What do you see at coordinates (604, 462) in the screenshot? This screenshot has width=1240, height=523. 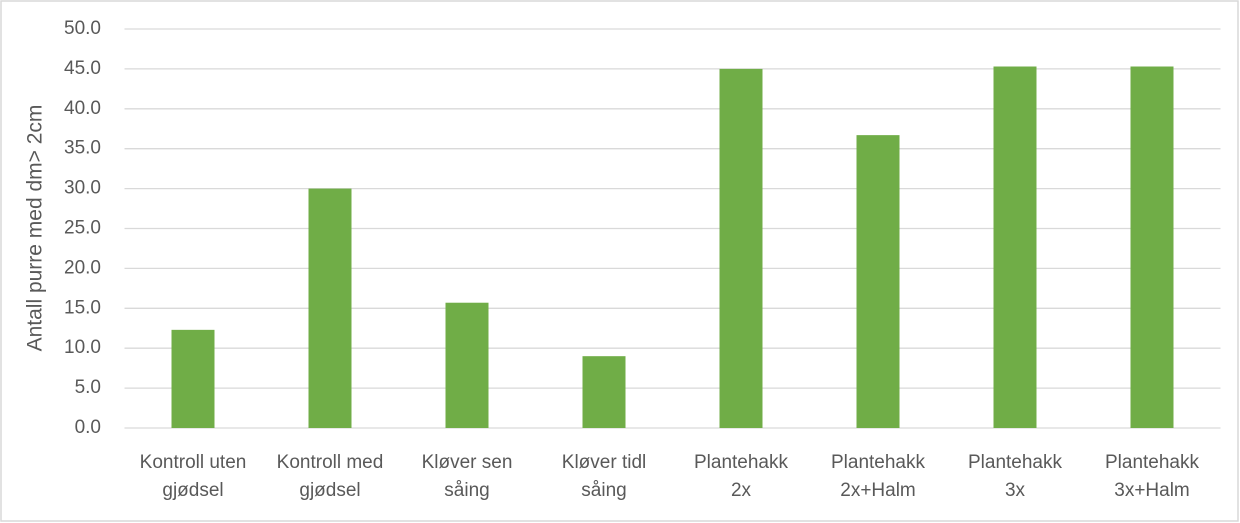 I see `x-tick-label: Kløver tidl` at bounding box center [604, 462].